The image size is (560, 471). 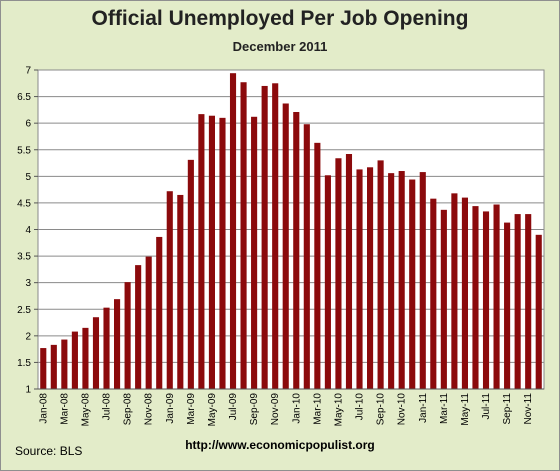 I want to click on y-tick-label: 3, so click(x=28, y=283).